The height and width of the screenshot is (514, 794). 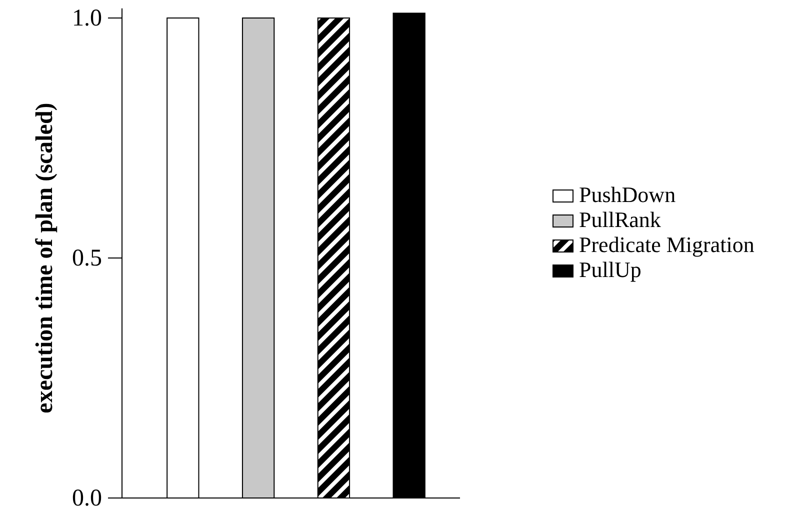 What do you see at coordinates (666, 244) in the screenshot?
I see `legend-label: Predicate Migration` at bounding box center [666, 244].